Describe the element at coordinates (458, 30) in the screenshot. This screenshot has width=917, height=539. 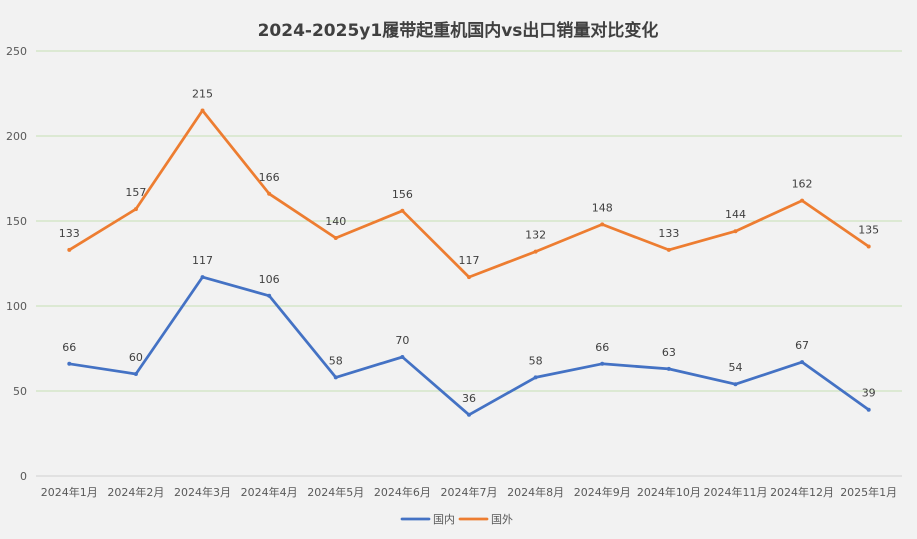
I see `chart-title: 2024-2025y1履带起重机国内vs出口销量对比变化` at that location.